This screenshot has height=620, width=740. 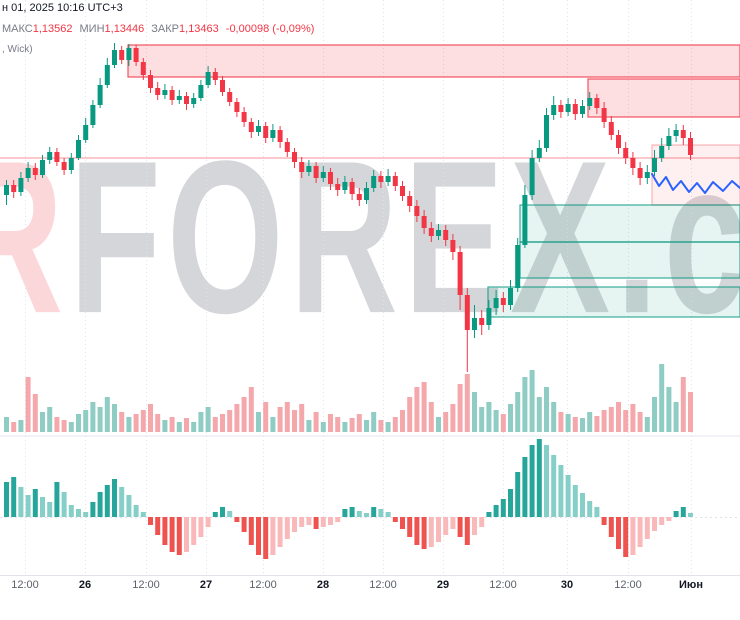 I want to click on time-axis-label: 28, so click(x=323, y=585).